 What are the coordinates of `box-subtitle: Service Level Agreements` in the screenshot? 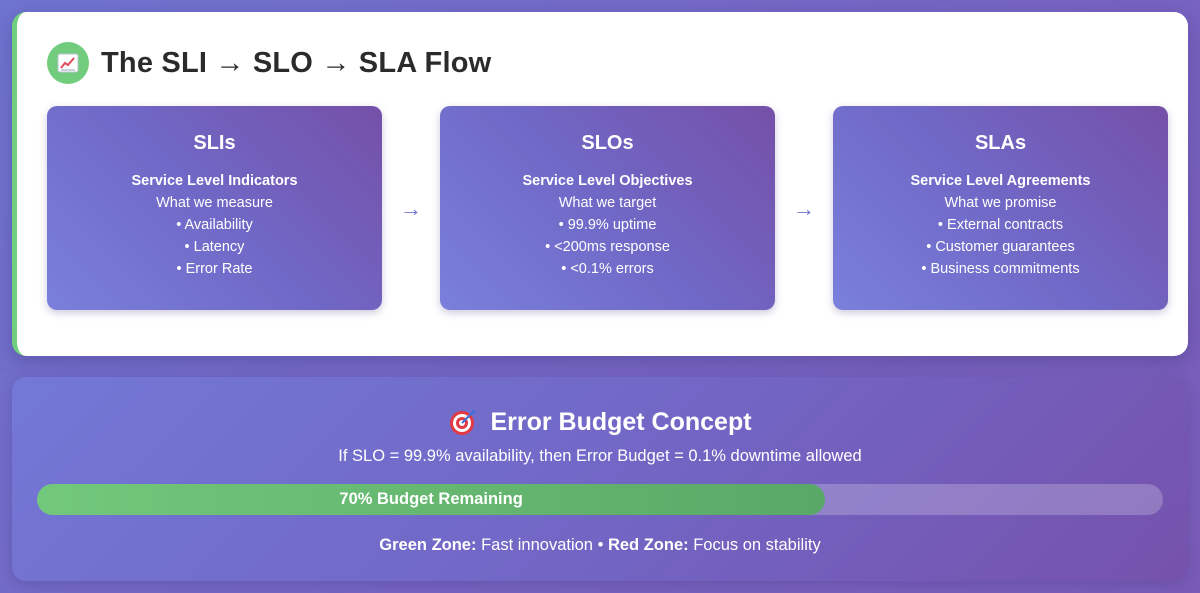 It's located at (1000, 181).